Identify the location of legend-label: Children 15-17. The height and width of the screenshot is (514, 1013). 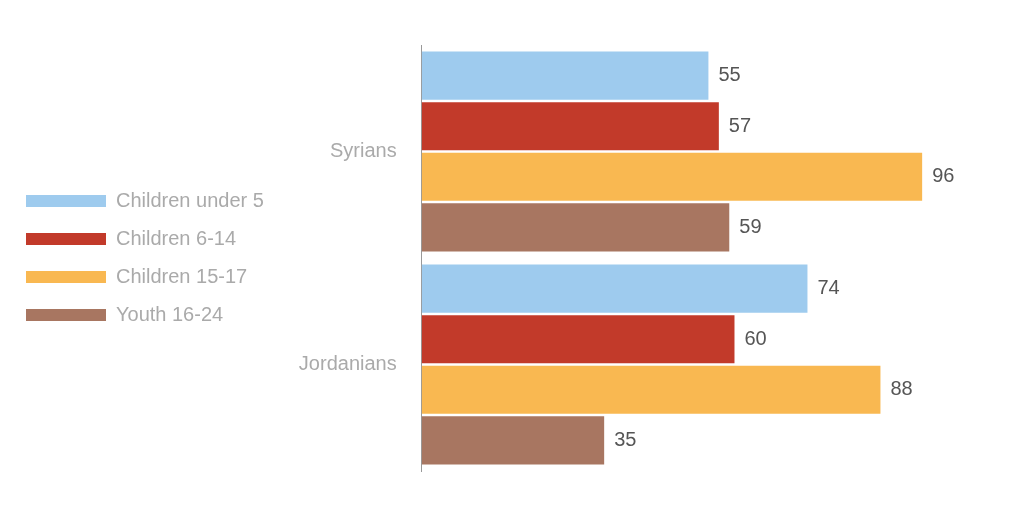
(182, 275).